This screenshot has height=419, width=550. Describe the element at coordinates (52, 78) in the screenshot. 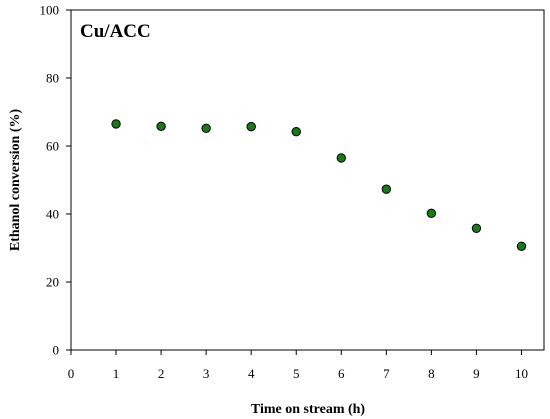

I see `y-tick-label: 80` at that location.